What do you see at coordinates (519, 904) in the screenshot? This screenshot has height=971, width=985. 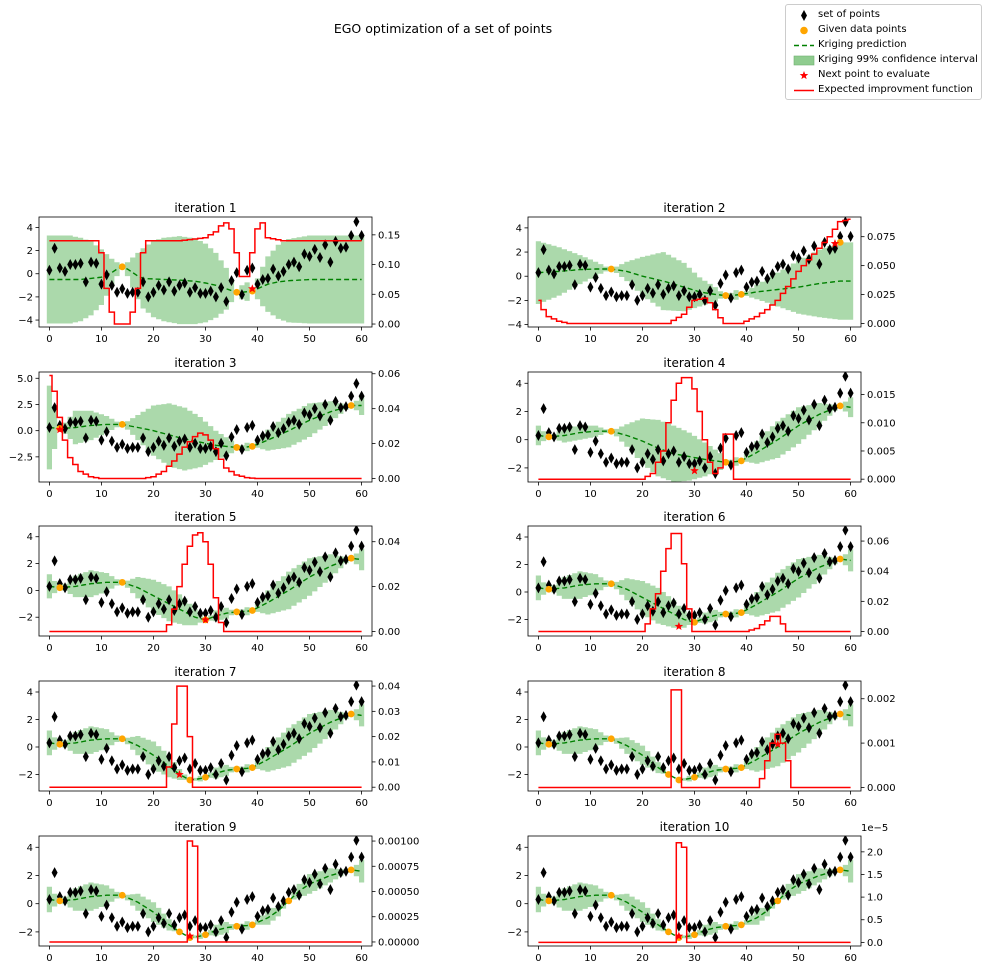 I see `y-tick-label: 0` at bounding box center [519, 904].